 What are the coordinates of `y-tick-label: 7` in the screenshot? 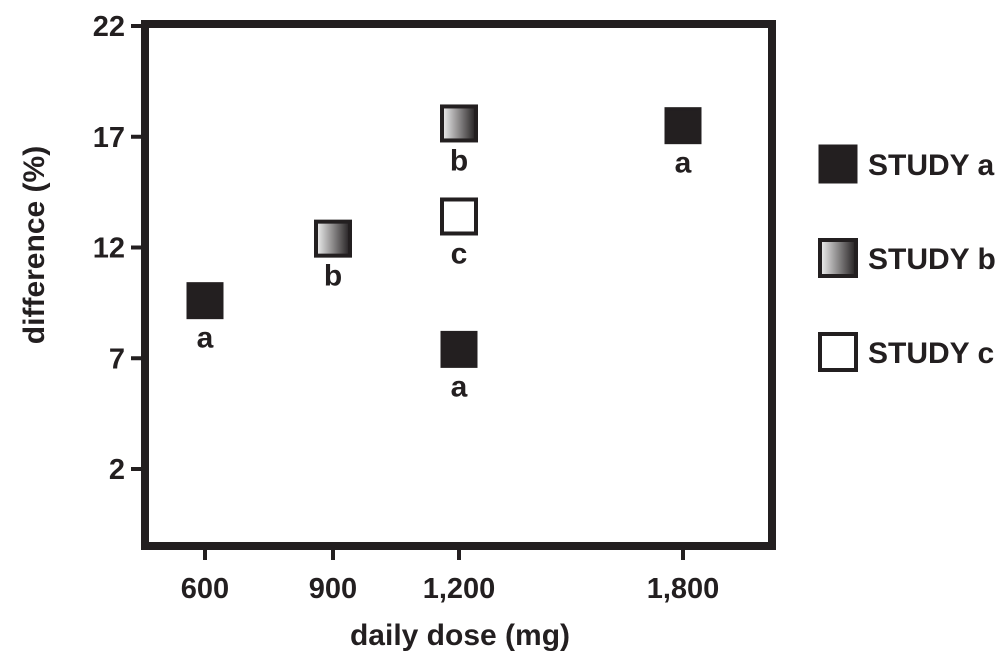 It's located at (117, 359).